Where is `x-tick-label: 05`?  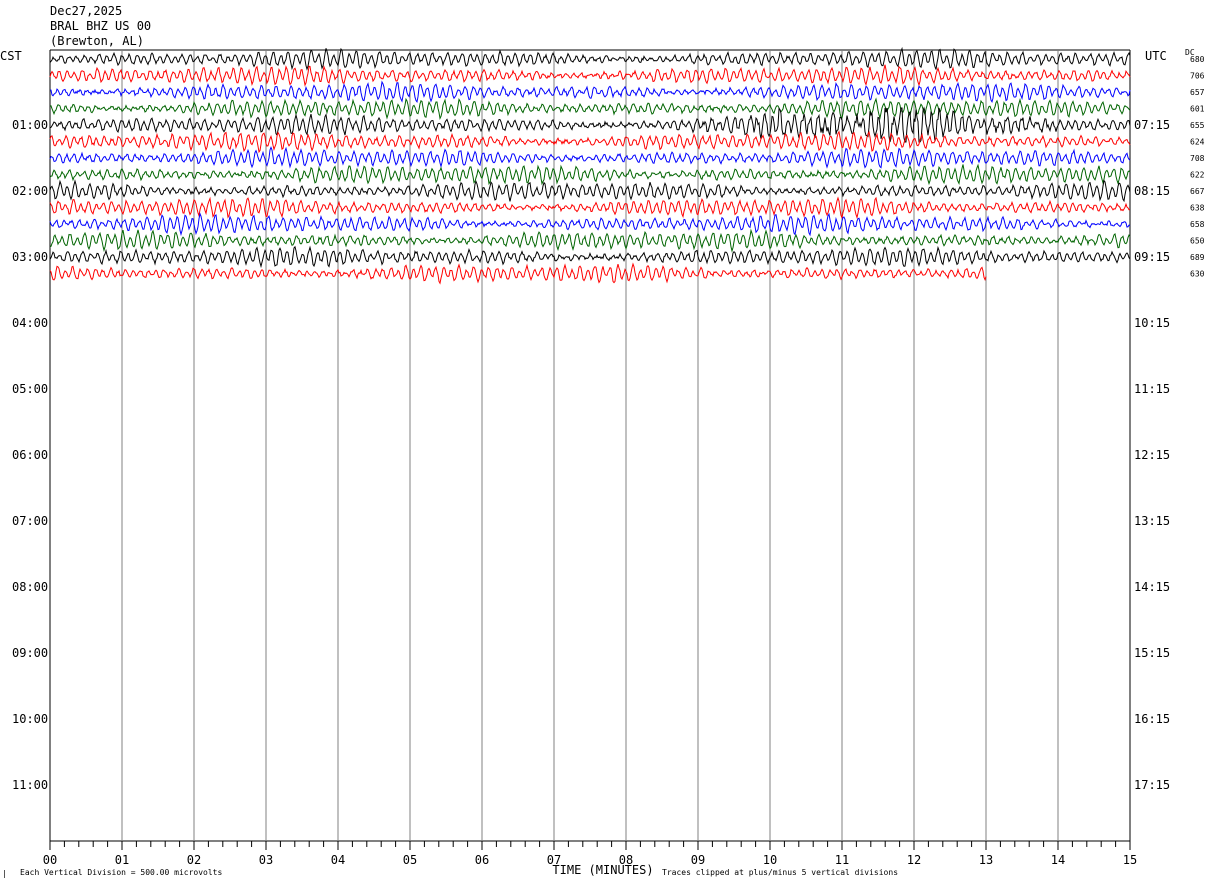 x-tick-label: 05 is located at coordinates (410, 860).